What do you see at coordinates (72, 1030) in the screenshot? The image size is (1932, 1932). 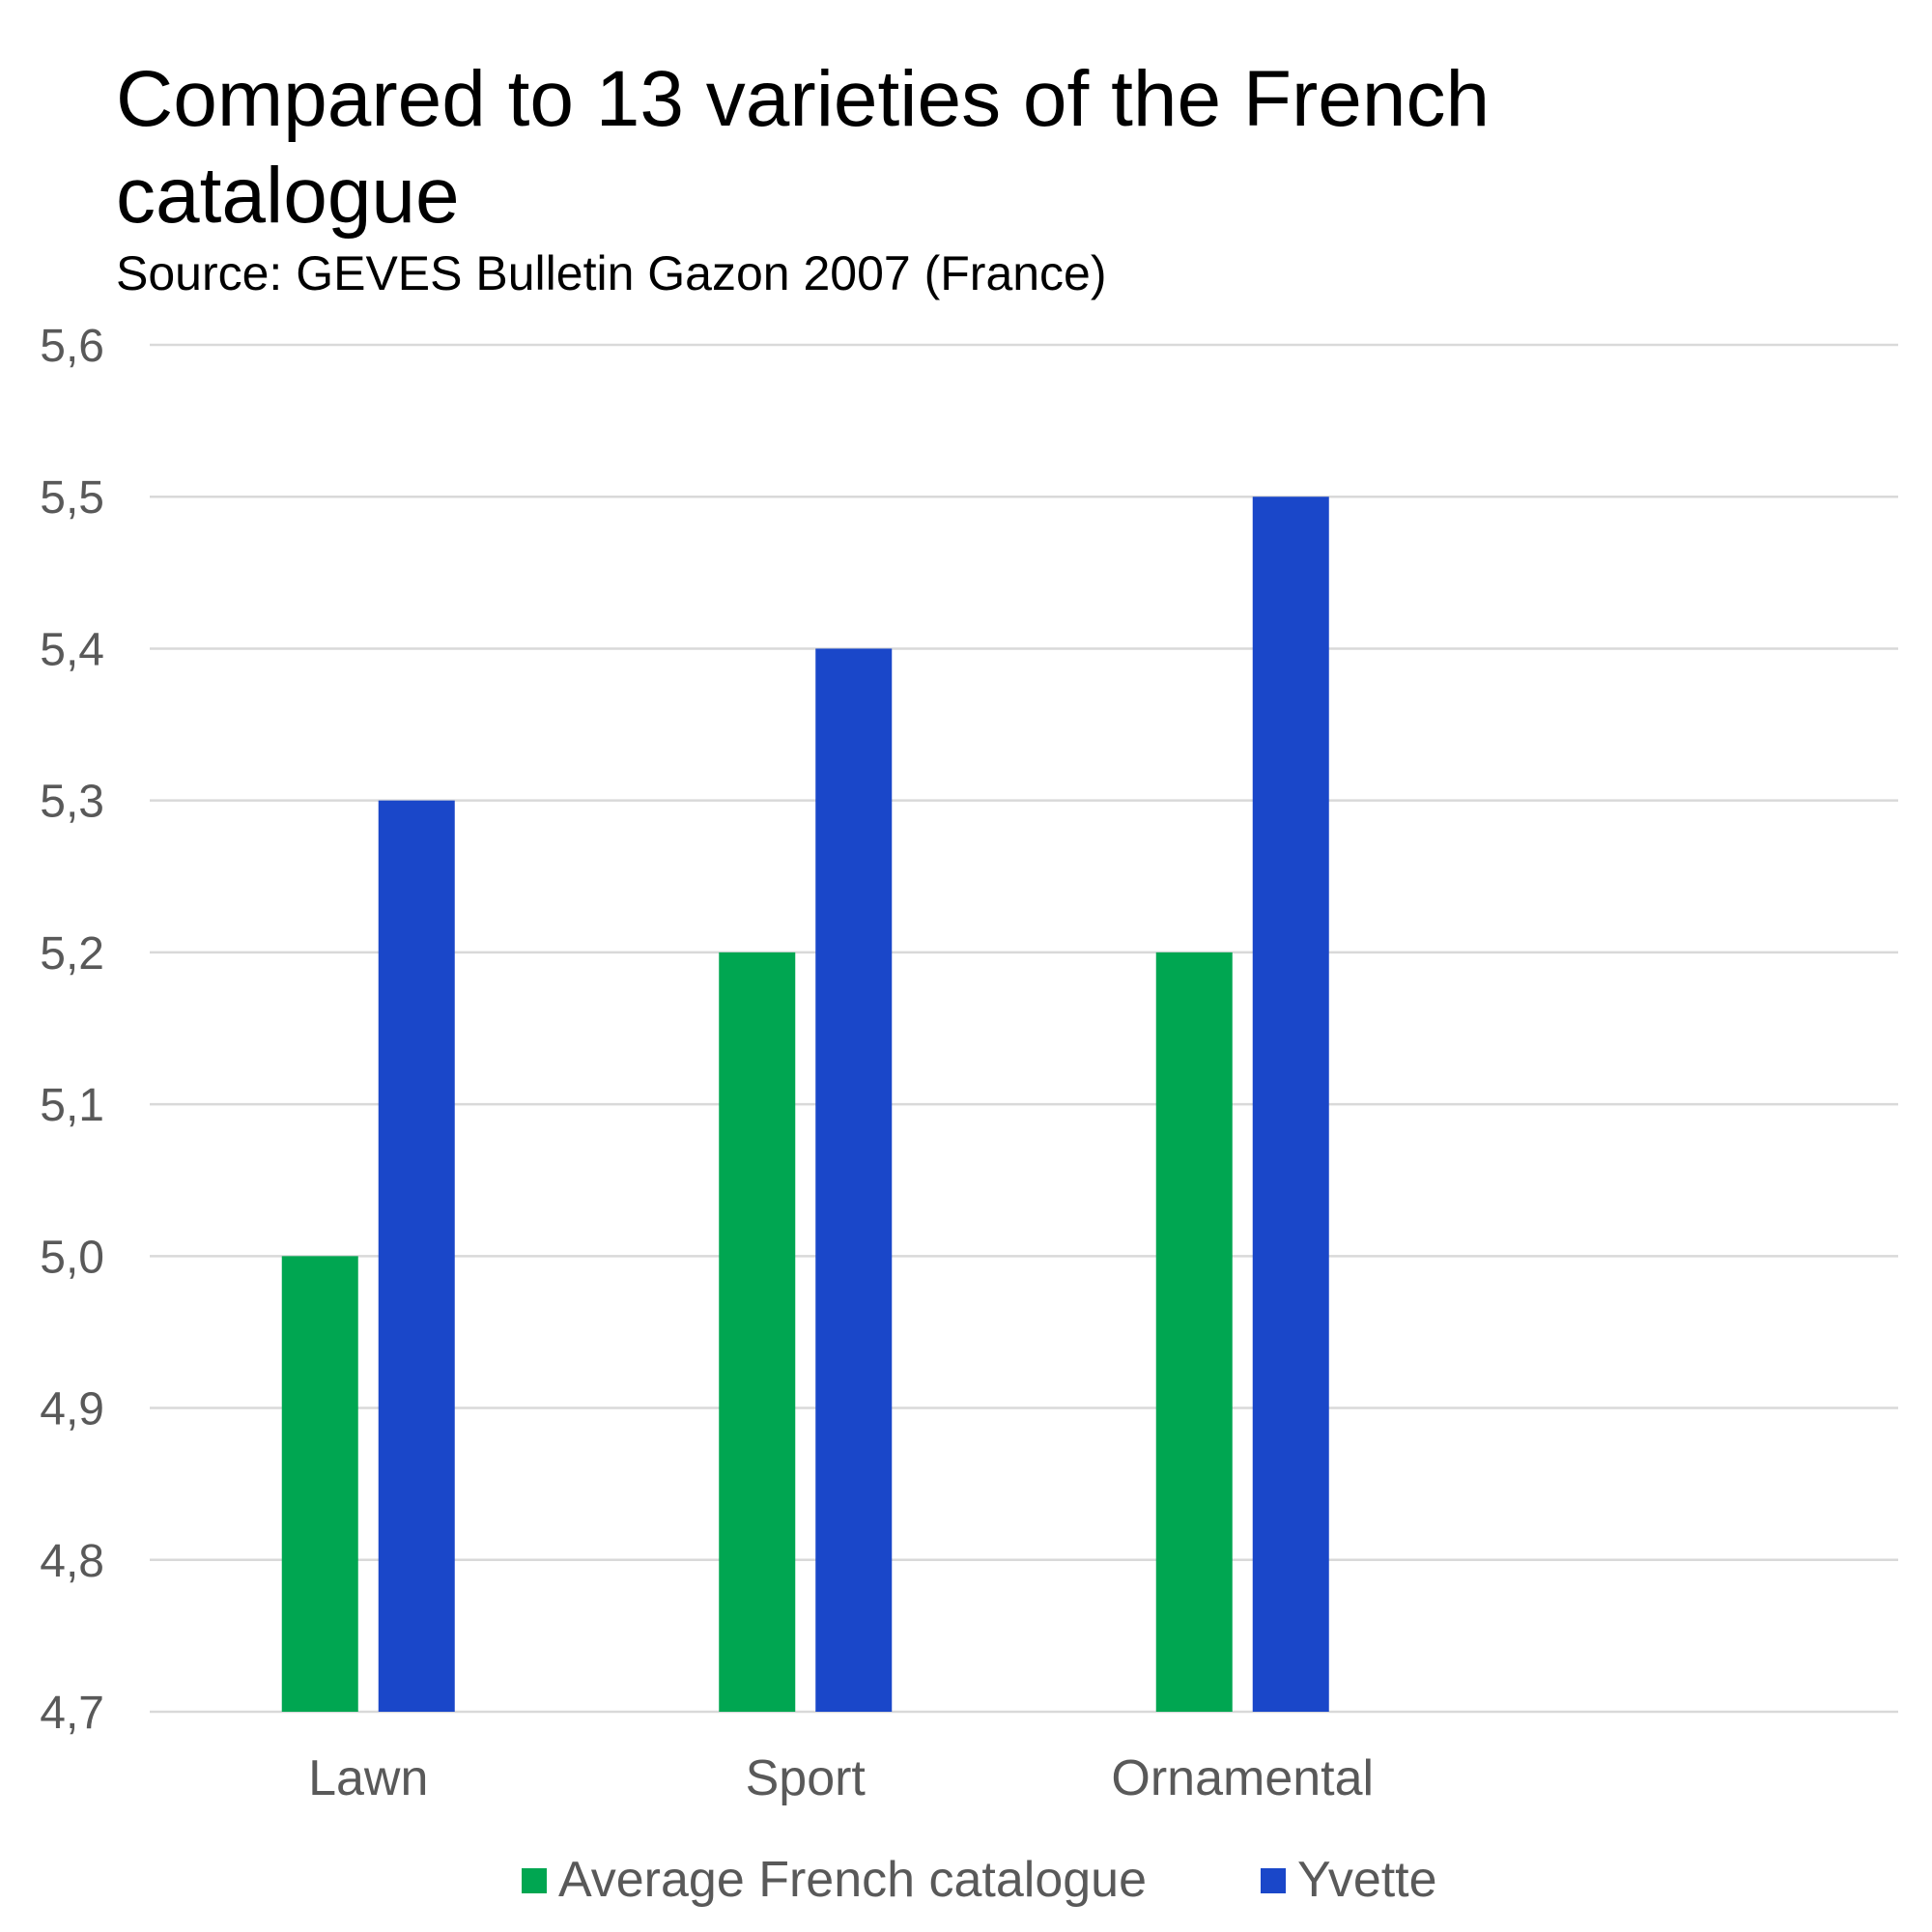 I see `y-axis: 4,7 4,8 4,9 5,0 5,1 5,2 5,3 5,4 5,5 5,6` at bounding box center [72, 1030].